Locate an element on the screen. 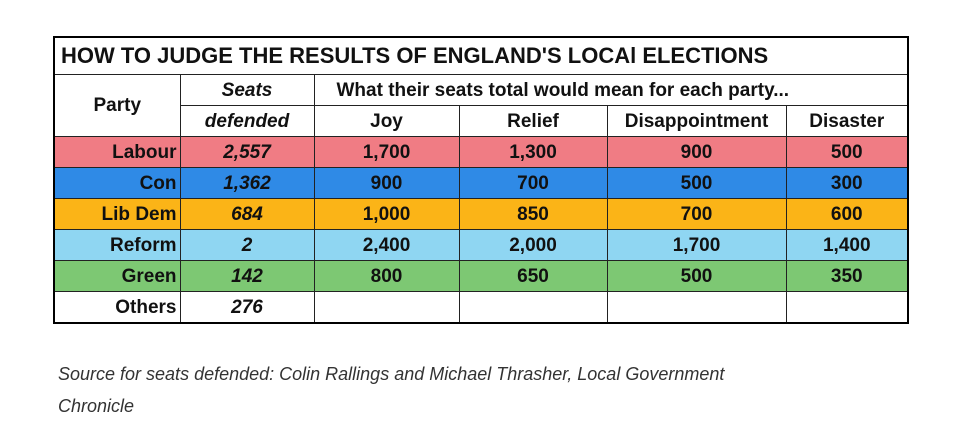 The height and width of the screenshot is (444, 959). disappointment-value is located at coordinates (696, 307).